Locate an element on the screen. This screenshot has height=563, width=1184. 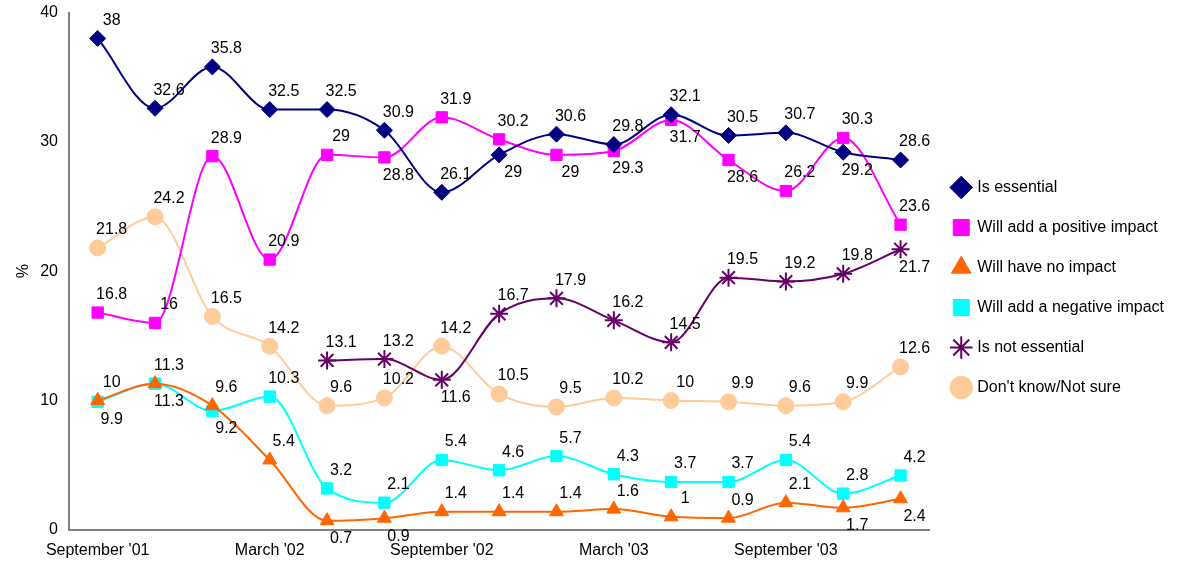
data-label: 10.5 is located at coordinates (513, 375).